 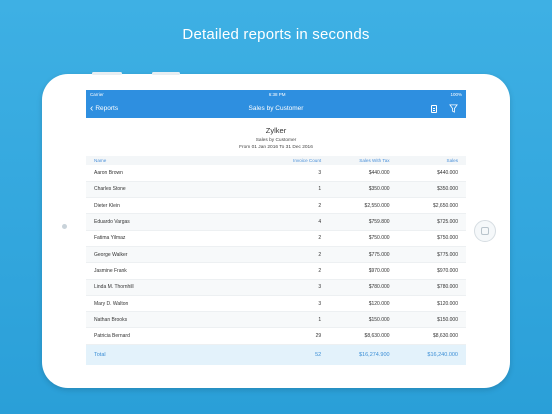 I want to click on carrier-label: Carrier, so click(x=97, y=94).